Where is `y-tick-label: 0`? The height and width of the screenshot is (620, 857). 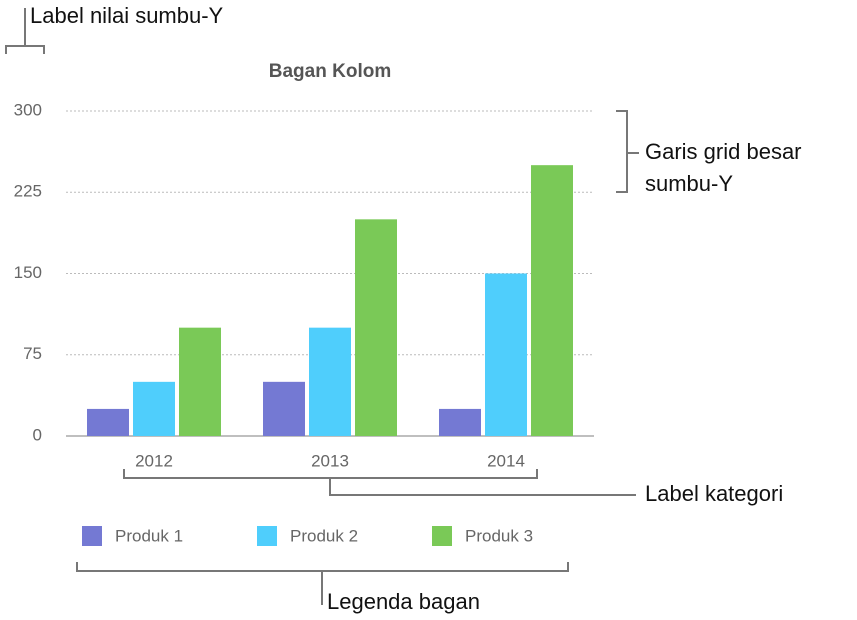
y-tick-label: 0 is located at coordinates (37, 434).